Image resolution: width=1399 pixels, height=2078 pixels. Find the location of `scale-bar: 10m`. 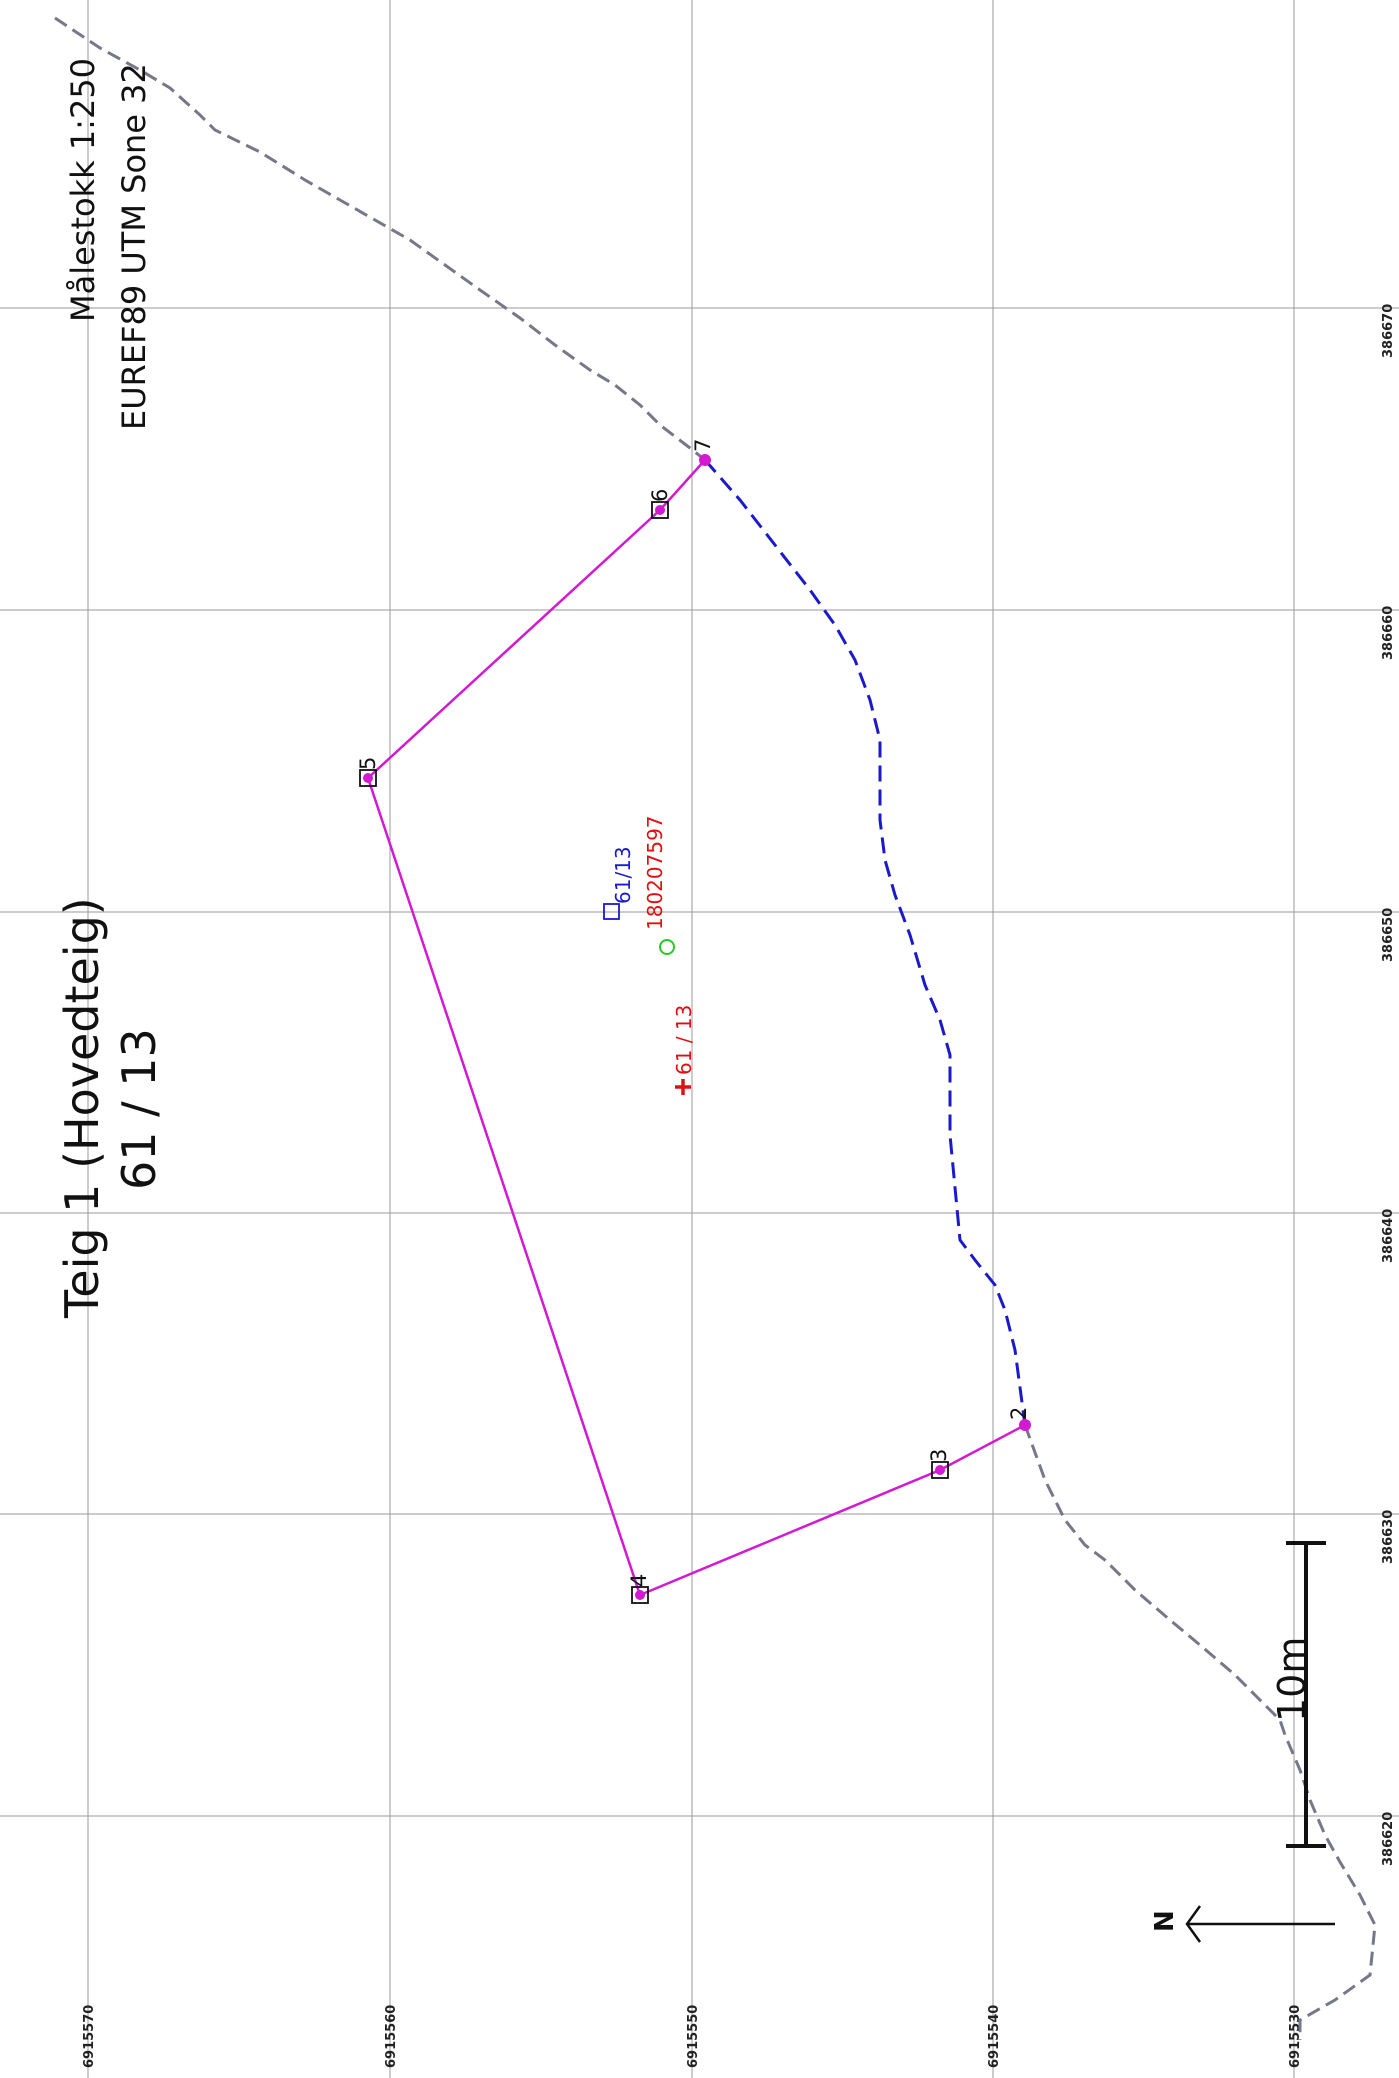

scale-bar: 10m is located at coordinates (1298, 1694).